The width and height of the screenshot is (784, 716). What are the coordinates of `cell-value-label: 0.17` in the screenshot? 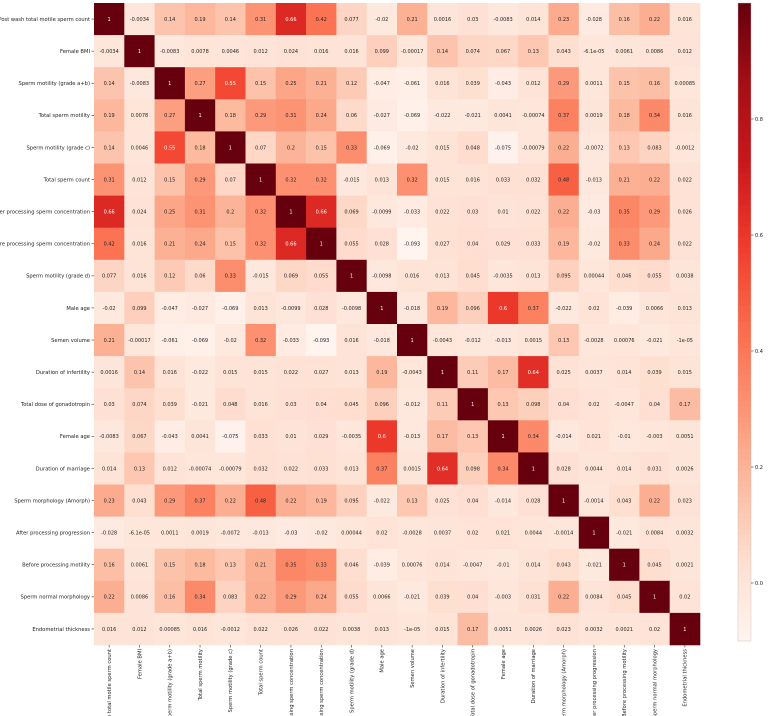 It's located at (472, 630).